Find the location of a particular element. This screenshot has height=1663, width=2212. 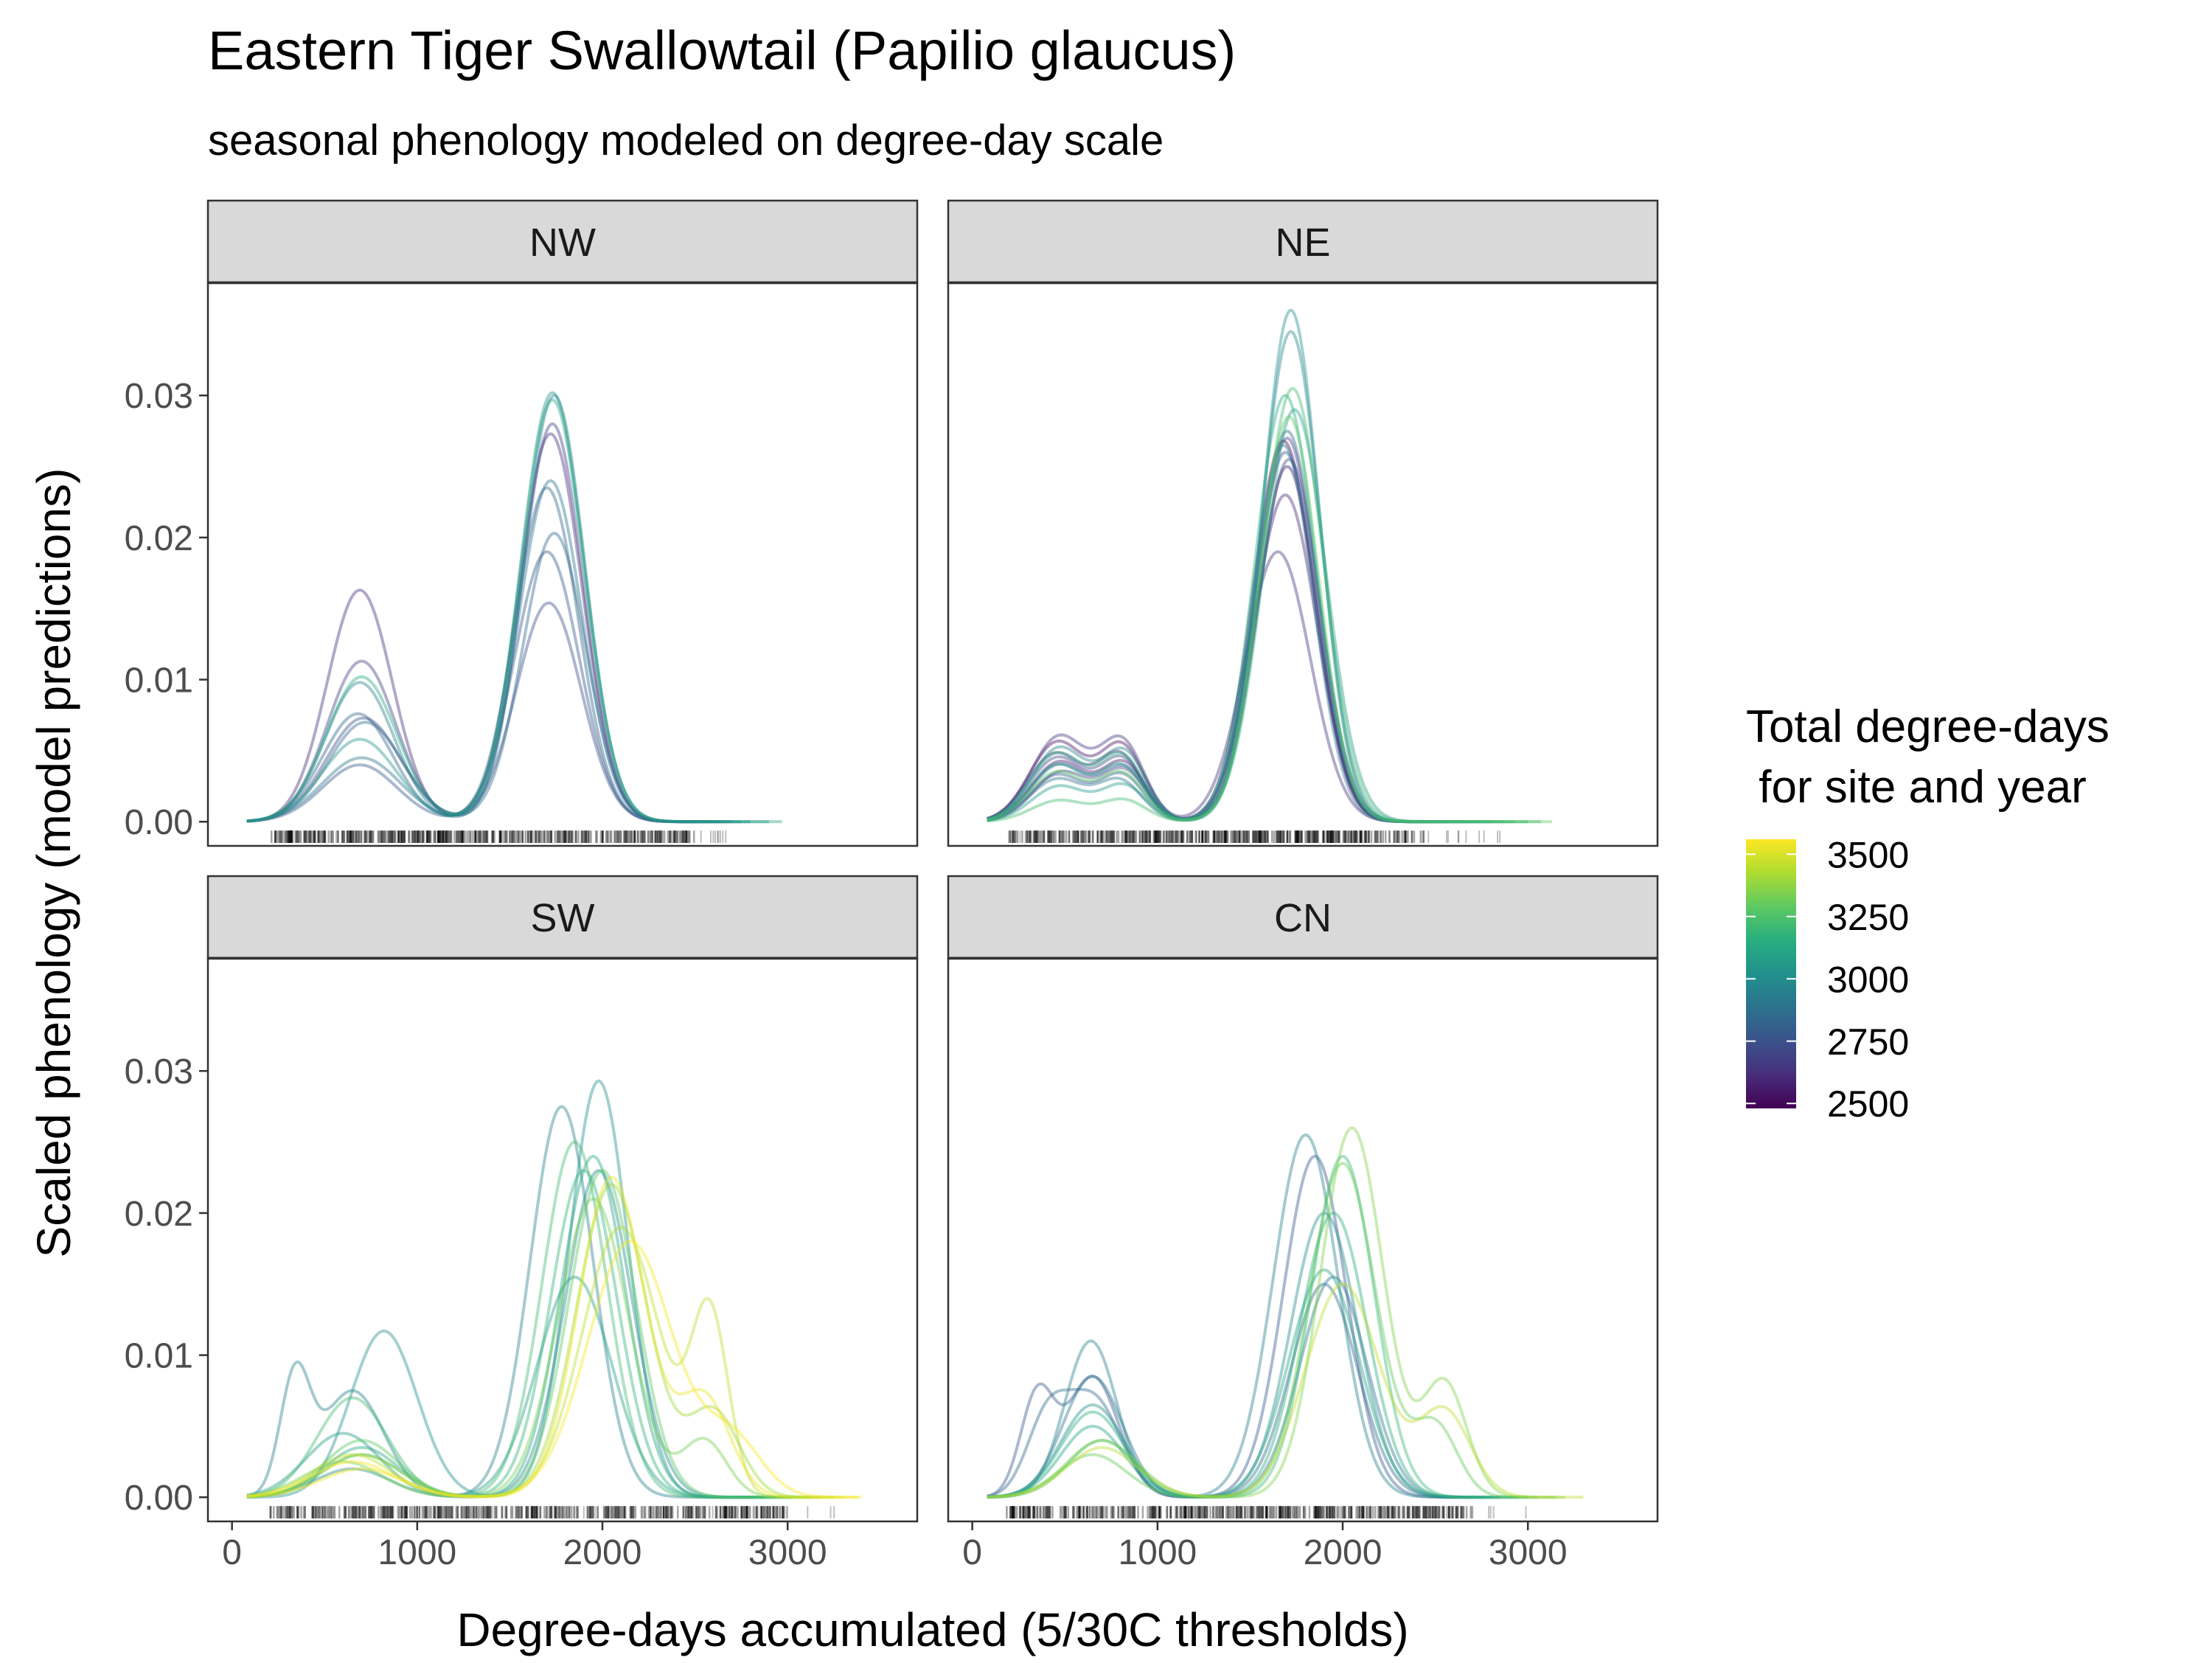

colorbar-title-line1: Total degree-days is located at coordinates (1928, 726).